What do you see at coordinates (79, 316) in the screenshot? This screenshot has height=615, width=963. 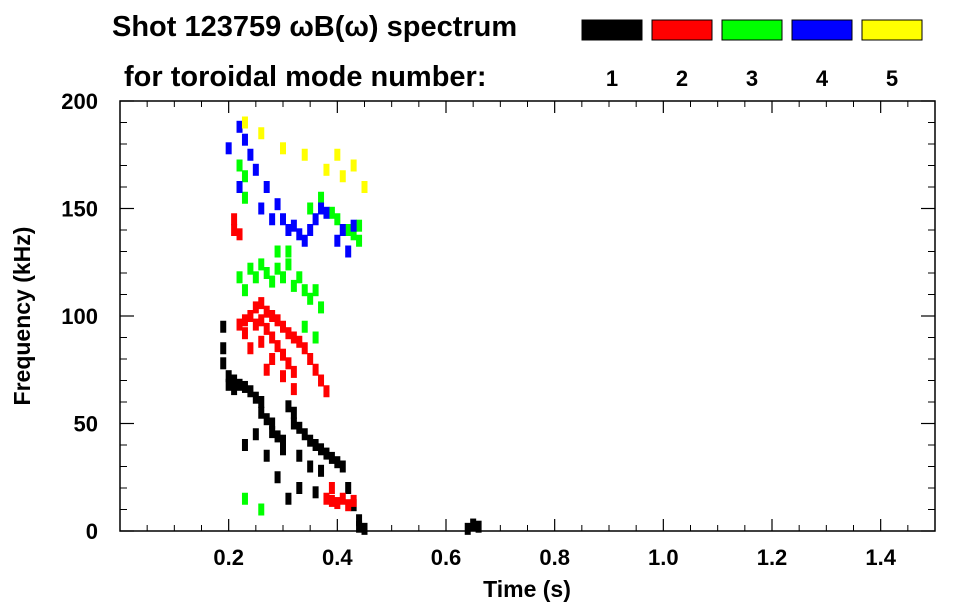 I see `y-tick-label-2: 100` at bounding box center [79, 316].